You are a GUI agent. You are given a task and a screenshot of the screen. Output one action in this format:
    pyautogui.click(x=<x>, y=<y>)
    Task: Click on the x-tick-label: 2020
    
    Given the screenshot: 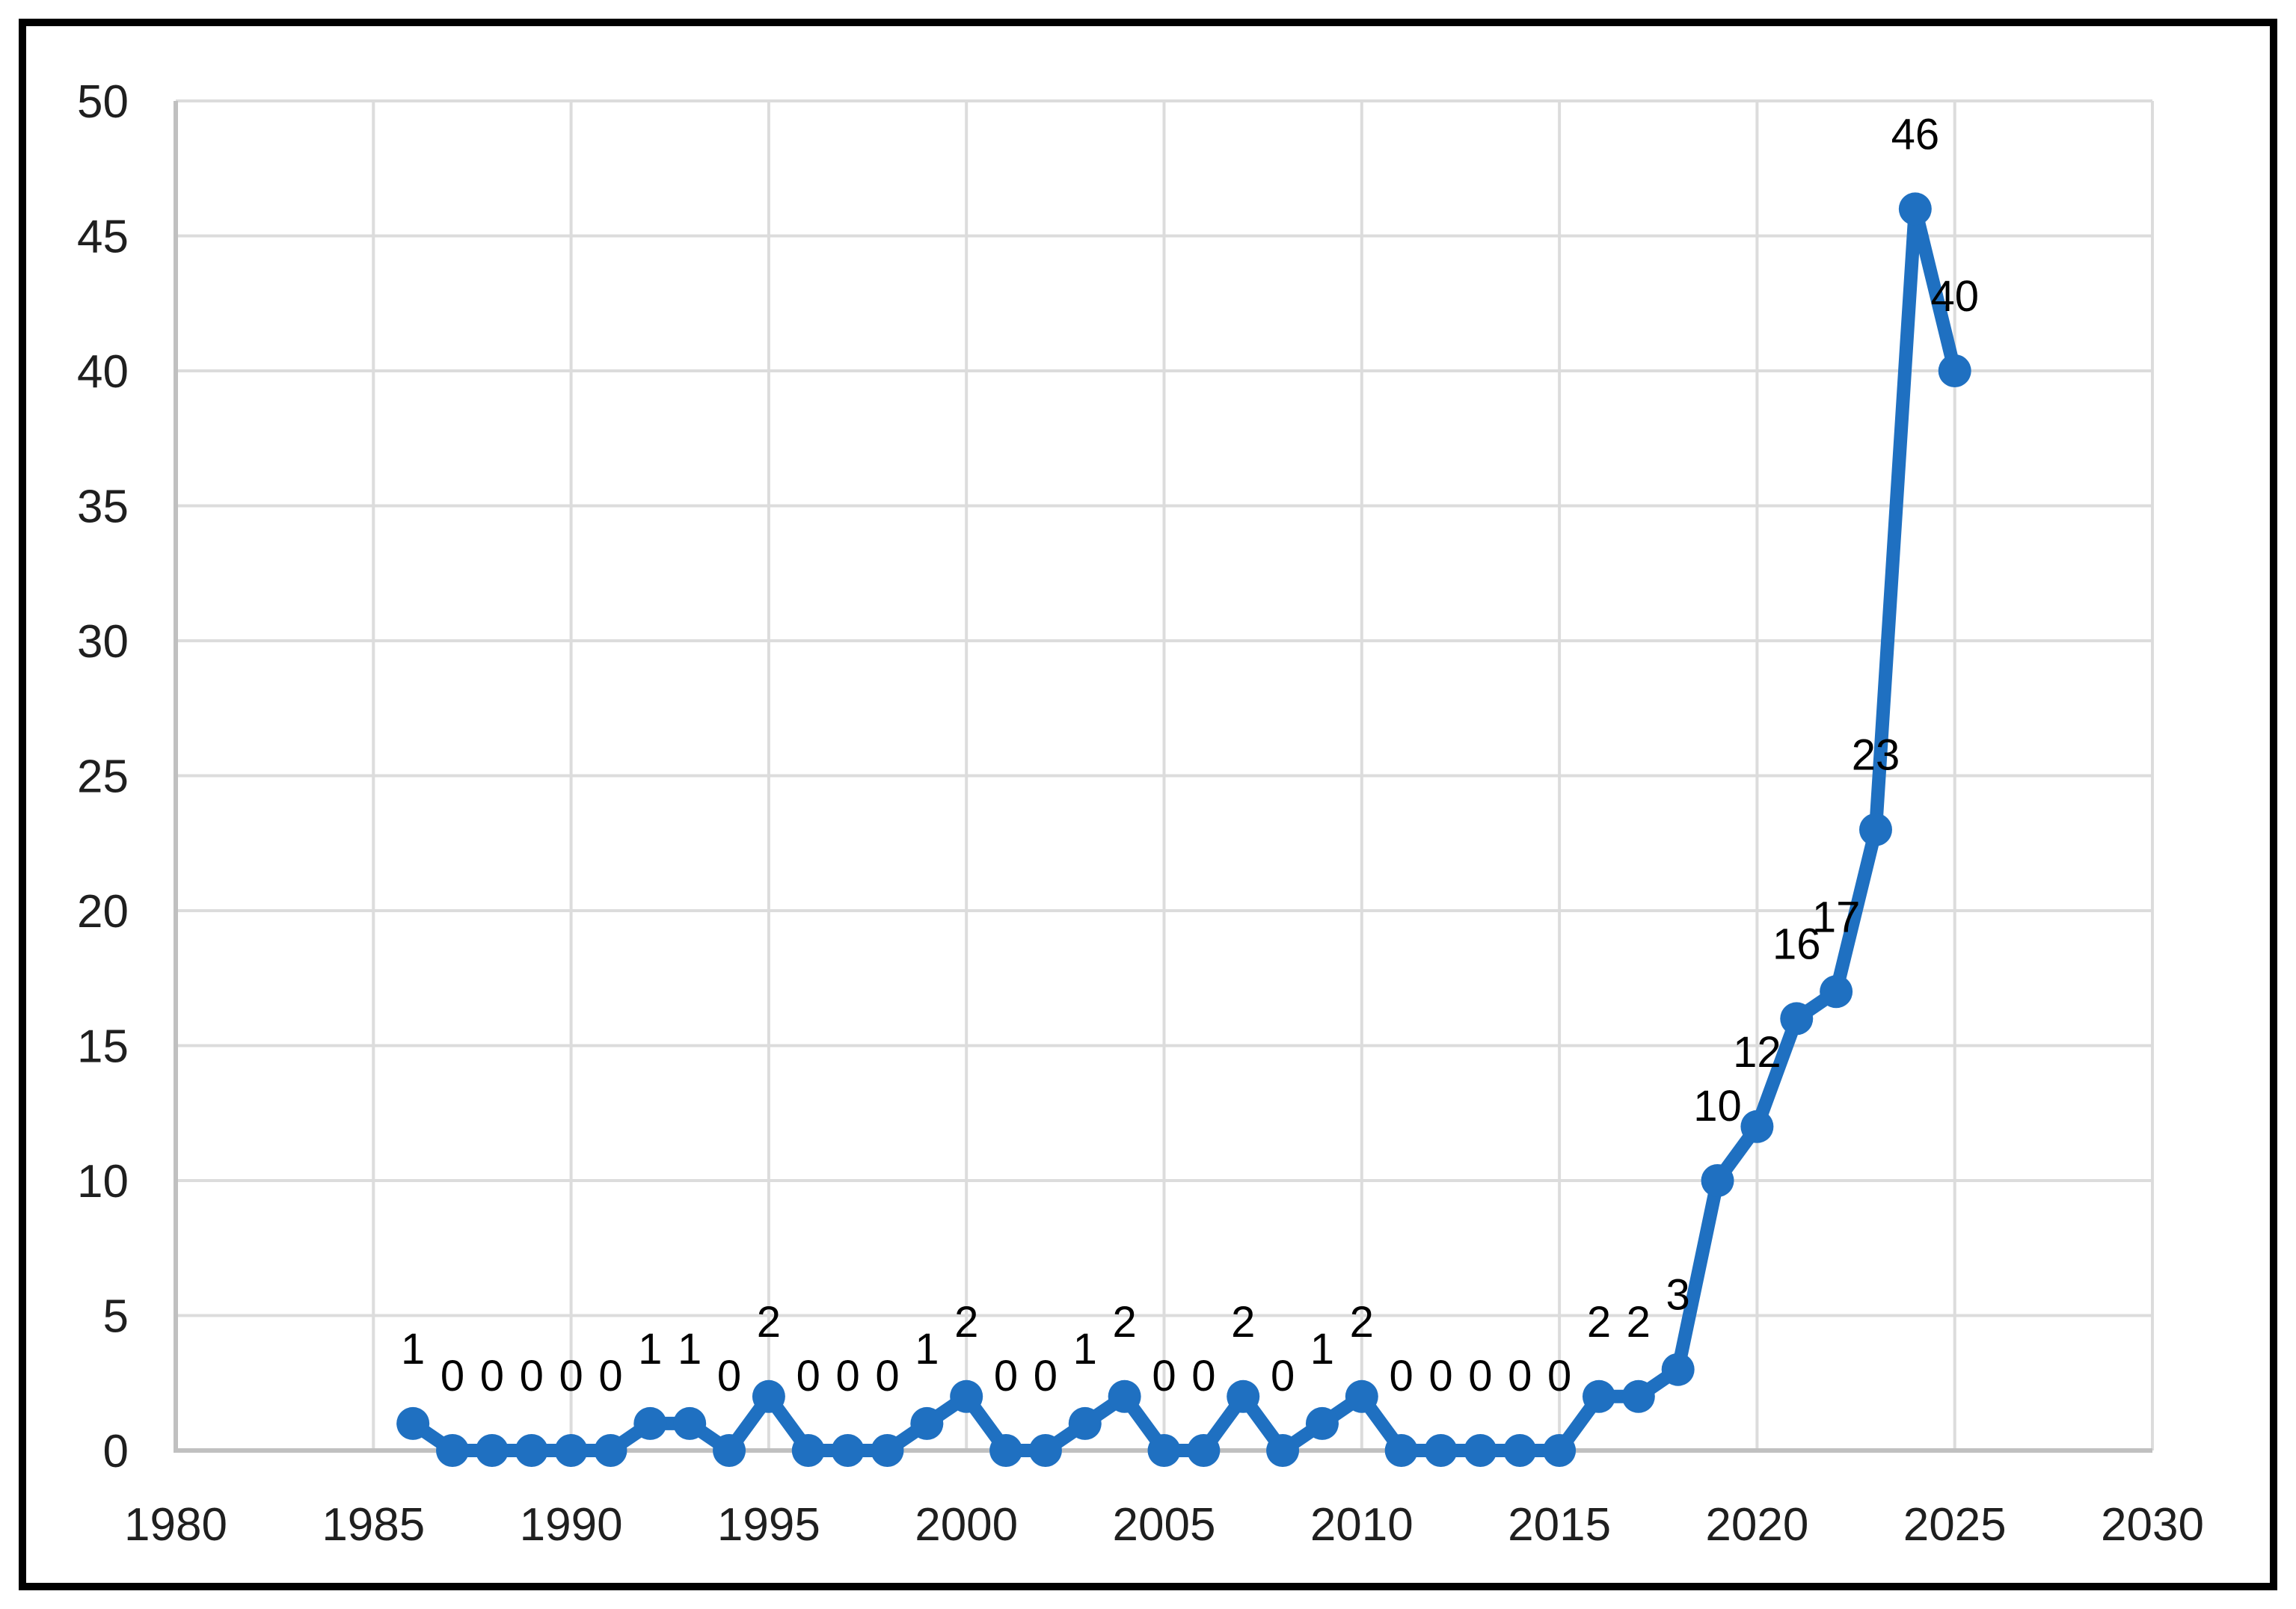 What is the action you would take?
    pyautogui.click(x=1756, y=1525)
    